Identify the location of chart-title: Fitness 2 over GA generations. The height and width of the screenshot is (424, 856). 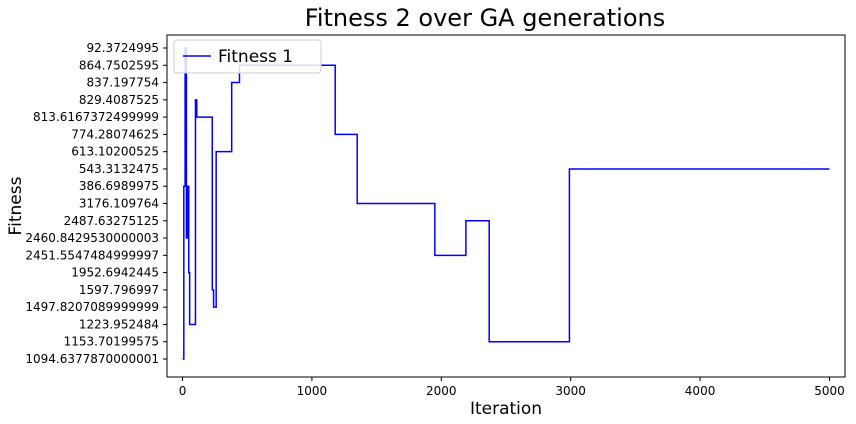
(485, 18).